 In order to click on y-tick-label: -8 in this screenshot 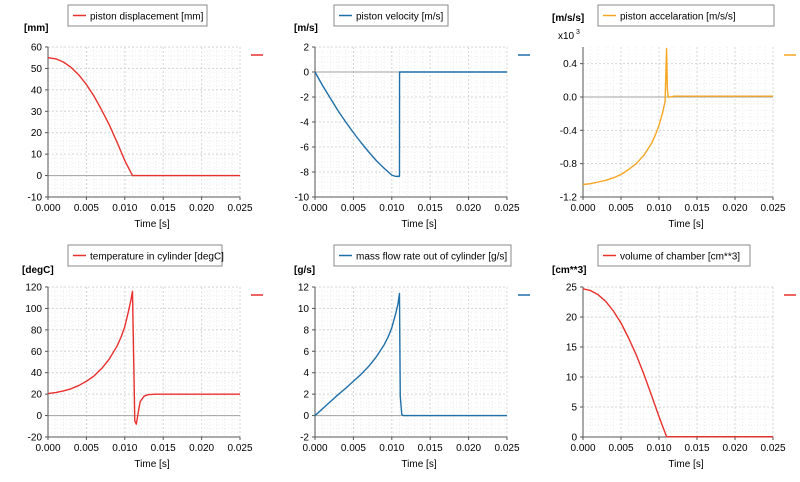, I will do `click(304, 173)`.